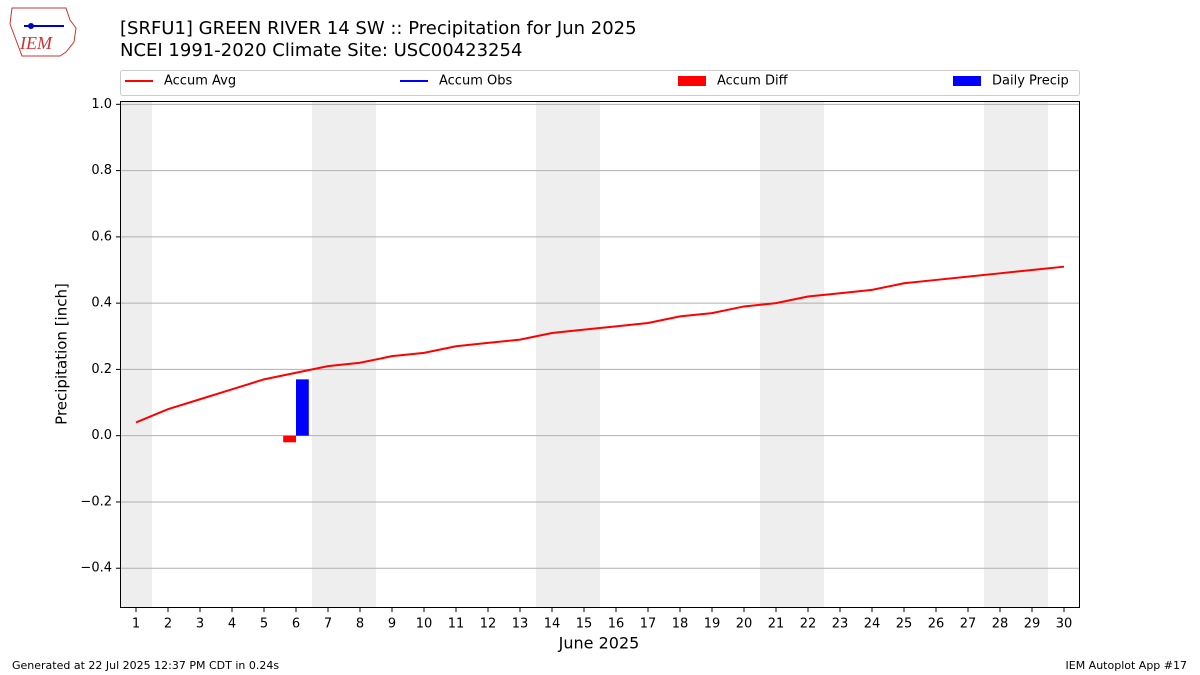 The height and width of the screenshot is (675, 1200). I want to click on x-tick-label: 3, so click(200, 624).